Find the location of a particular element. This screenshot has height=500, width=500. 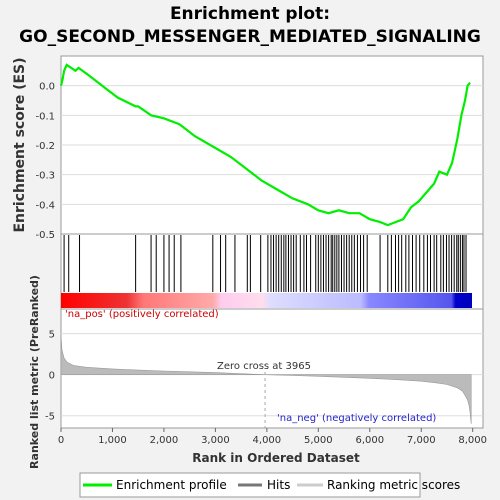

chart-title-line1: Enrichment plot: is located at coordinates (250, 14).